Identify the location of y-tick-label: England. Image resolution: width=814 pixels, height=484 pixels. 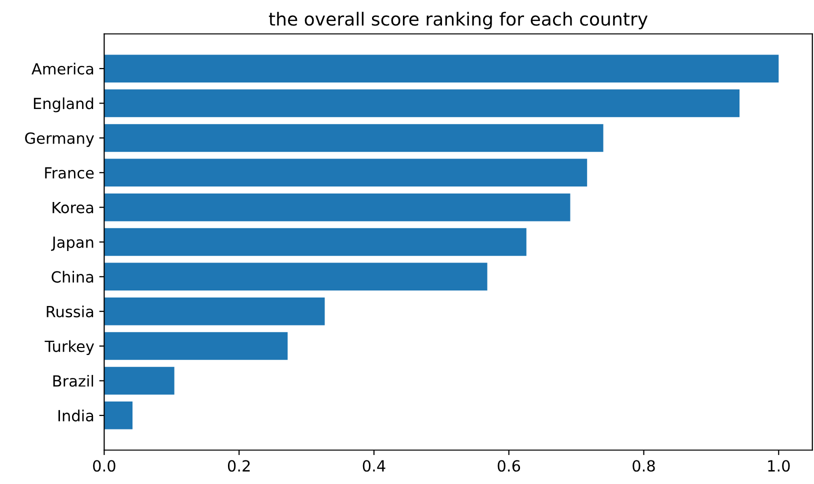
(64, 104).